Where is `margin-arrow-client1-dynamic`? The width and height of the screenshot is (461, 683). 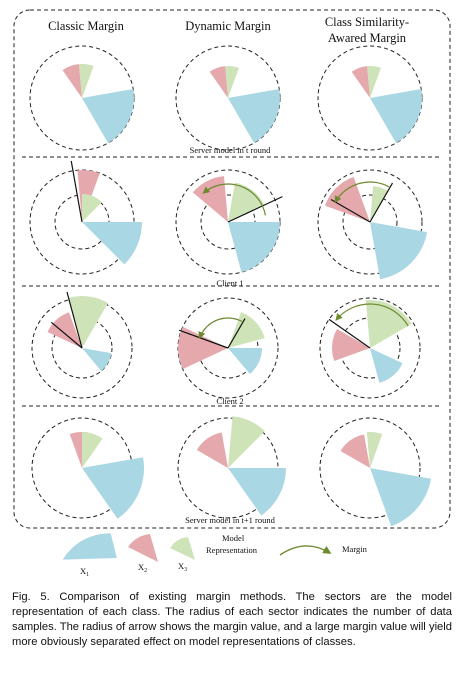
margin-arrow-client1-dynamic is located at coordinates (234, 199).